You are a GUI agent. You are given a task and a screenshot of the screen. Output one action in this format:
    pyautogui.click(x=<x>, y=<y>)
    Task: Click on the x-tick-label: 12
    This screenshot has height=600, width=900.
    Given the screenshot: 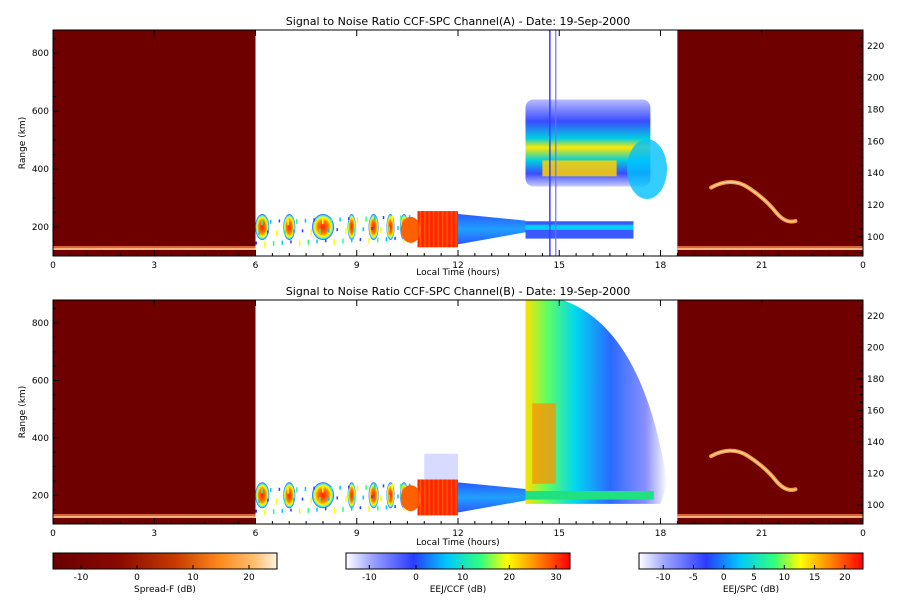 What is the action you would take?
    pyautogui.click(x=457, y=266)
    